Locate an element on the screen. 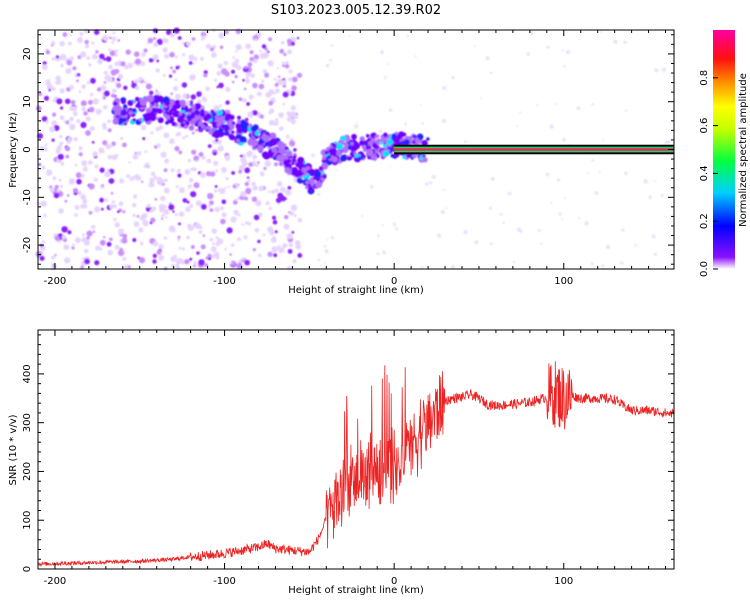 The height and width of the screenshot is (600, 750). y-tick-label: 400 is located at coordinates (27, 373).